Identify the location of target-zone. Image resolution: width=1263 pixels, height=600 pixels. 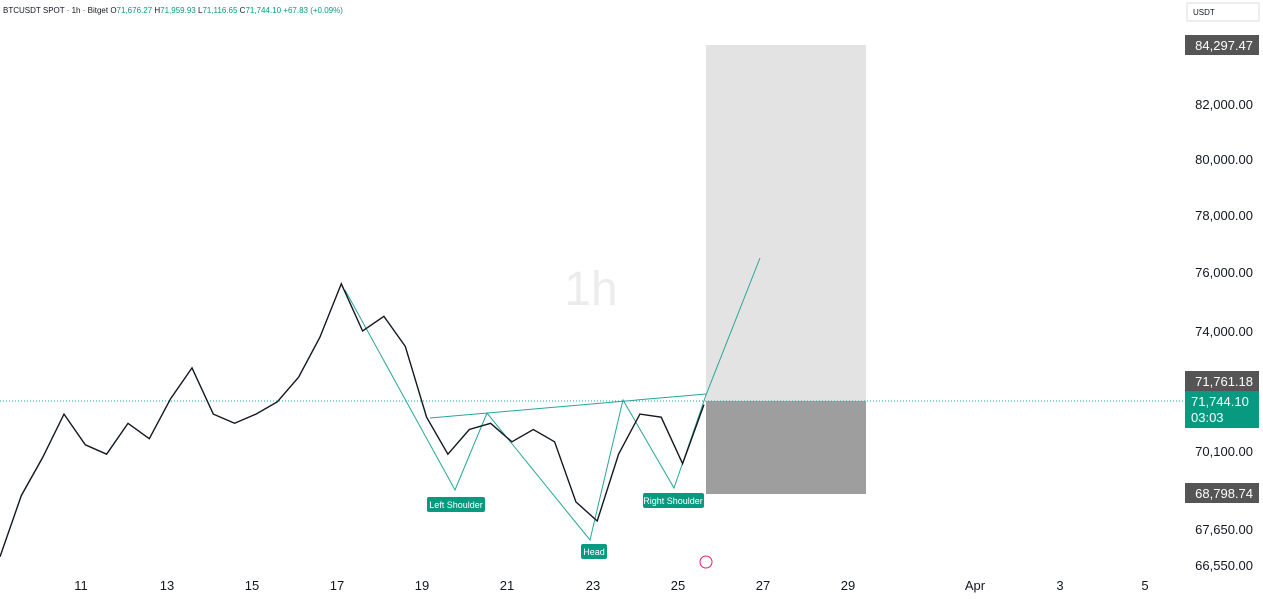
(786, 223).